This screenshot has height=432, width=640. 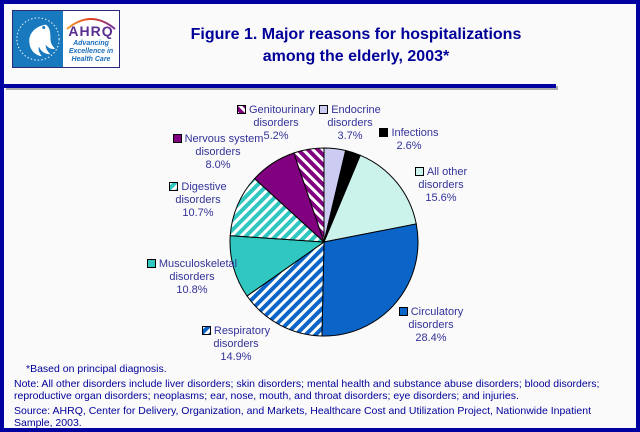 What do you see at coordinates (96, 369) in the screenshot?
I see `footnote-diagnosis: *Based on principal diagnosis.` at bounding box center [96, 369].